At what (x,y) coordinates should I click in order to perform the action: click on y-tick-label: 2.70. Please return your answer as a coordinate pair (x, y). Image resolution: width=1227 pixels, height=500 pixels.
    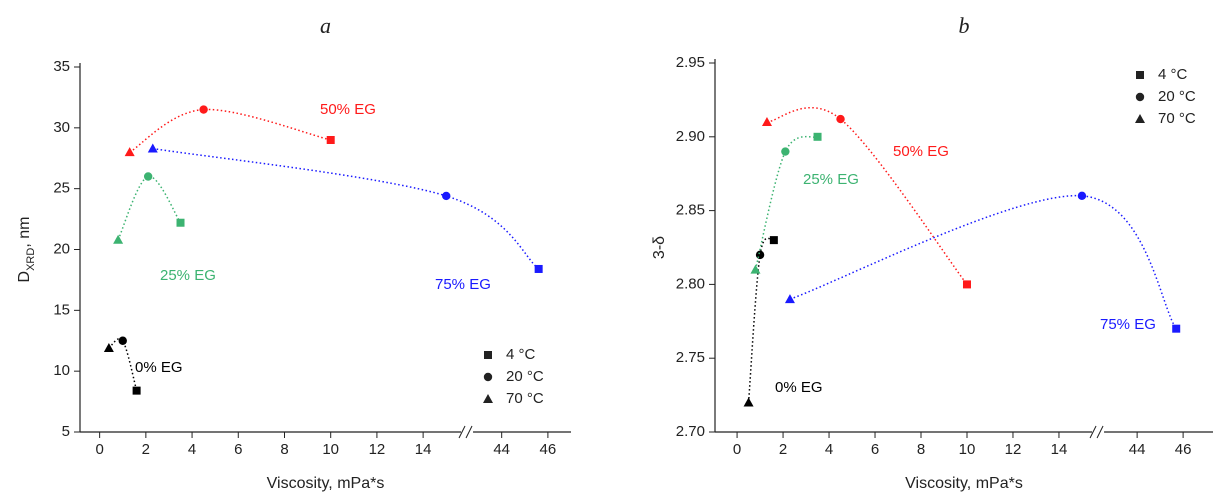
    Looking at the image, I should click on (690, 431).